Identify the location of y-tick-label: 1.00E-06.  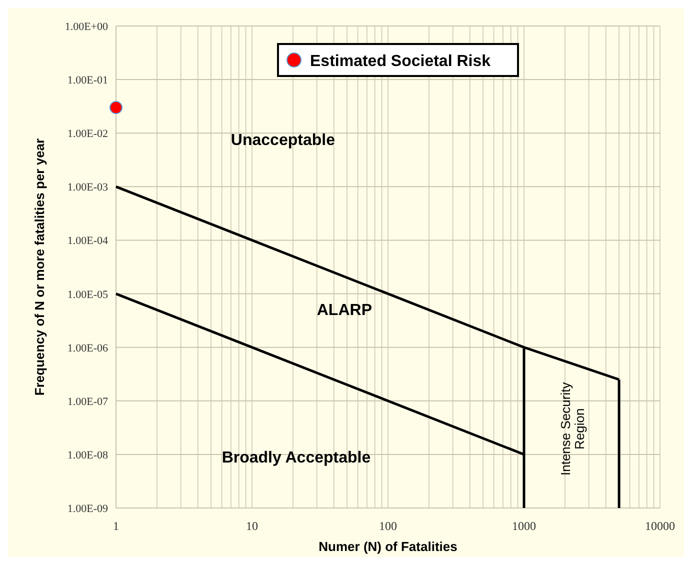
(87, 348).